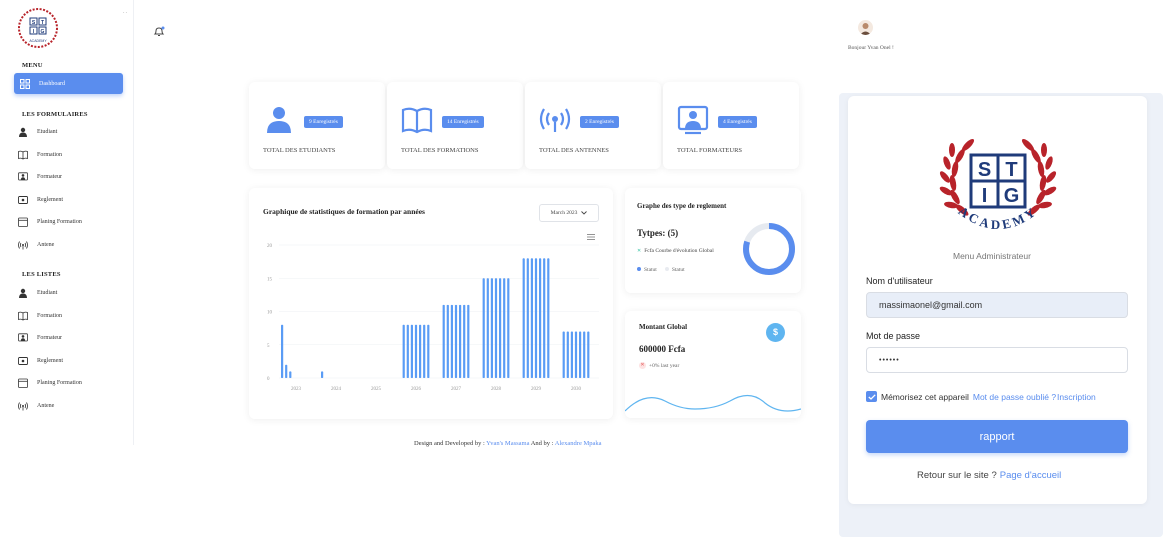 This screenshot has width=1171, height=547. Describe the element at coordinates (268, 346) in the screenshot. I see `y-tick-label: 5` at that location.